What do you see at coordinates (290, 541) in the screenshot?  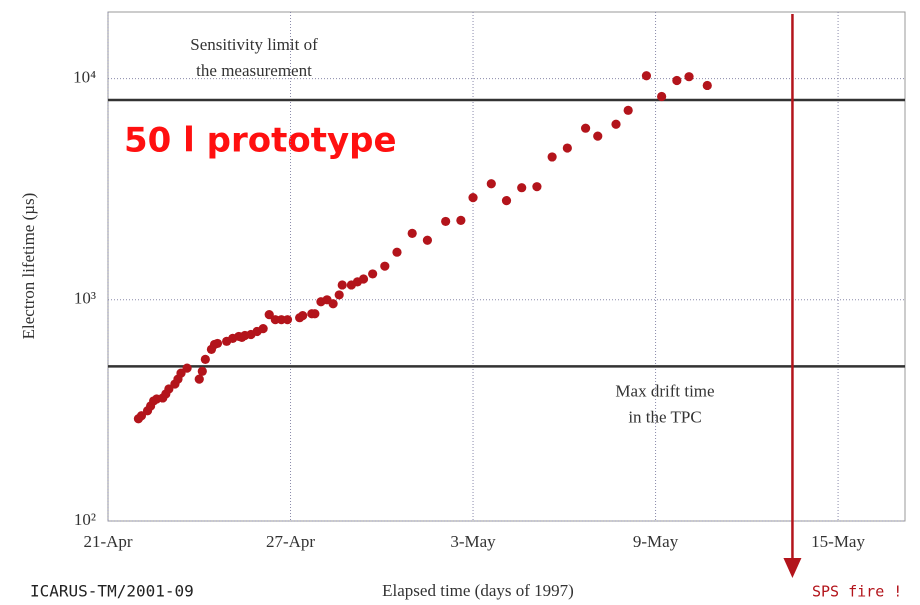 I see `x-tick-label: 27-Apr` at bounding box center [290, 541].